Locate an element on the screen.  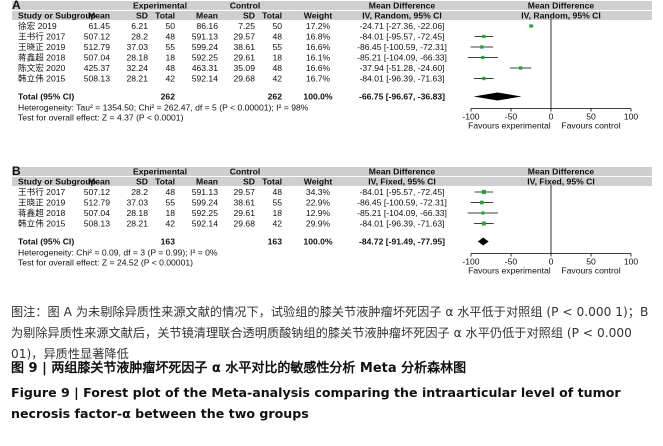
panel-a-ctl-sd: 29.61 is located at coordinates (244, 58).